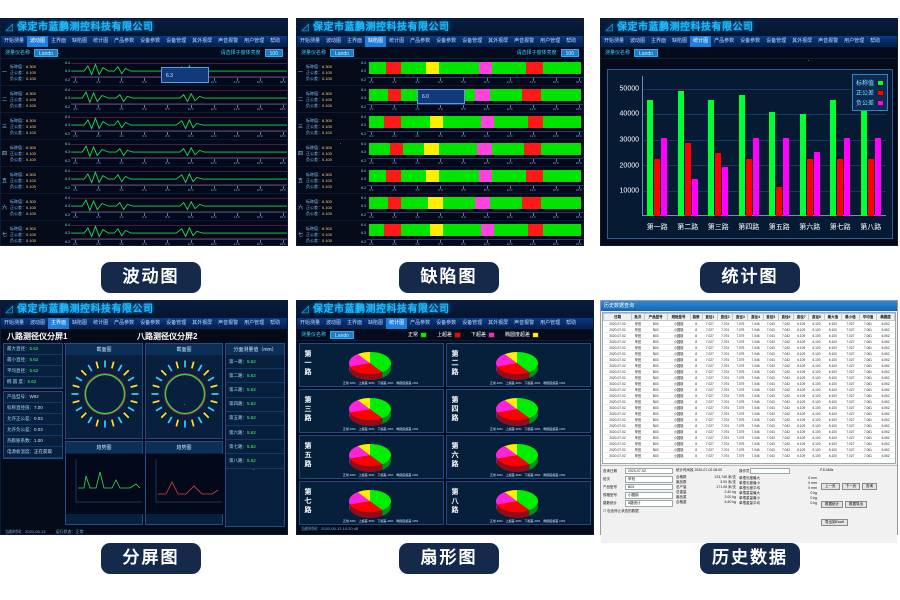 This screenshot has height=600, width=900. What do you see at coordinates (649, 471) in the screenshot?
I see `filter-value: 2020-07-02` at bounding box center [649, 471].